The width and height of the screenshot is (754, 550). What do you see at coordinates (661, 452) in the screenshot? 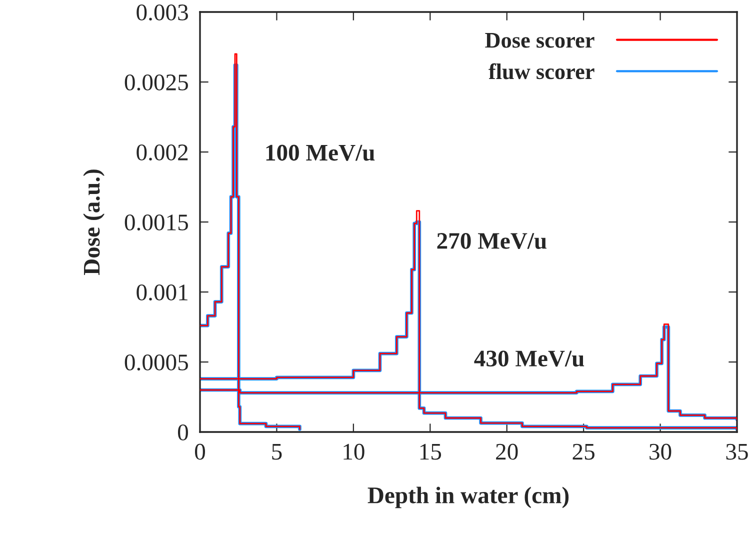
I see `x-tick-label: 30` at bounding box center [661, 452].